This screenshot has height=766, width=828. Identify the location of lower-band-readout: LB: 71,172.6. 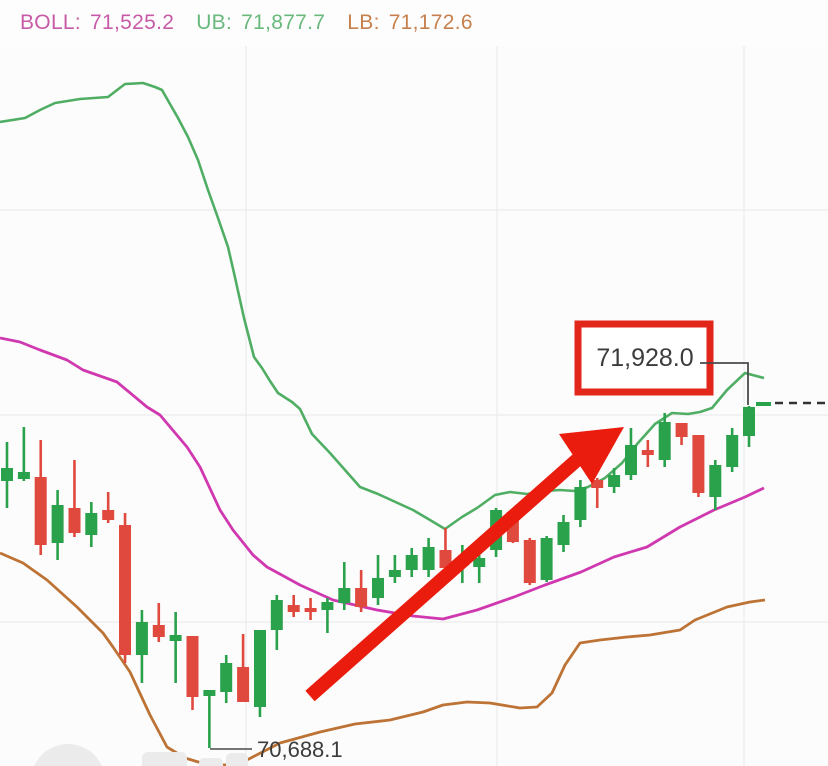
(410, 23).